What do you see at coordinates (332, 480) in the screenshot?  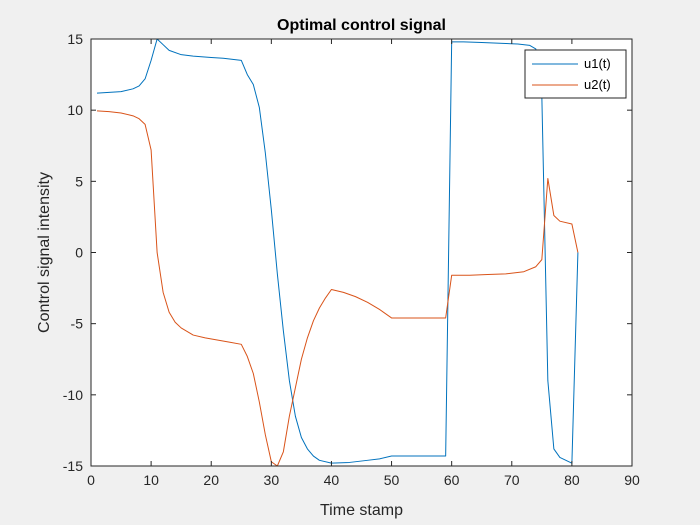 I see `x-tick-label: 40` at bounding box center [332, 480].